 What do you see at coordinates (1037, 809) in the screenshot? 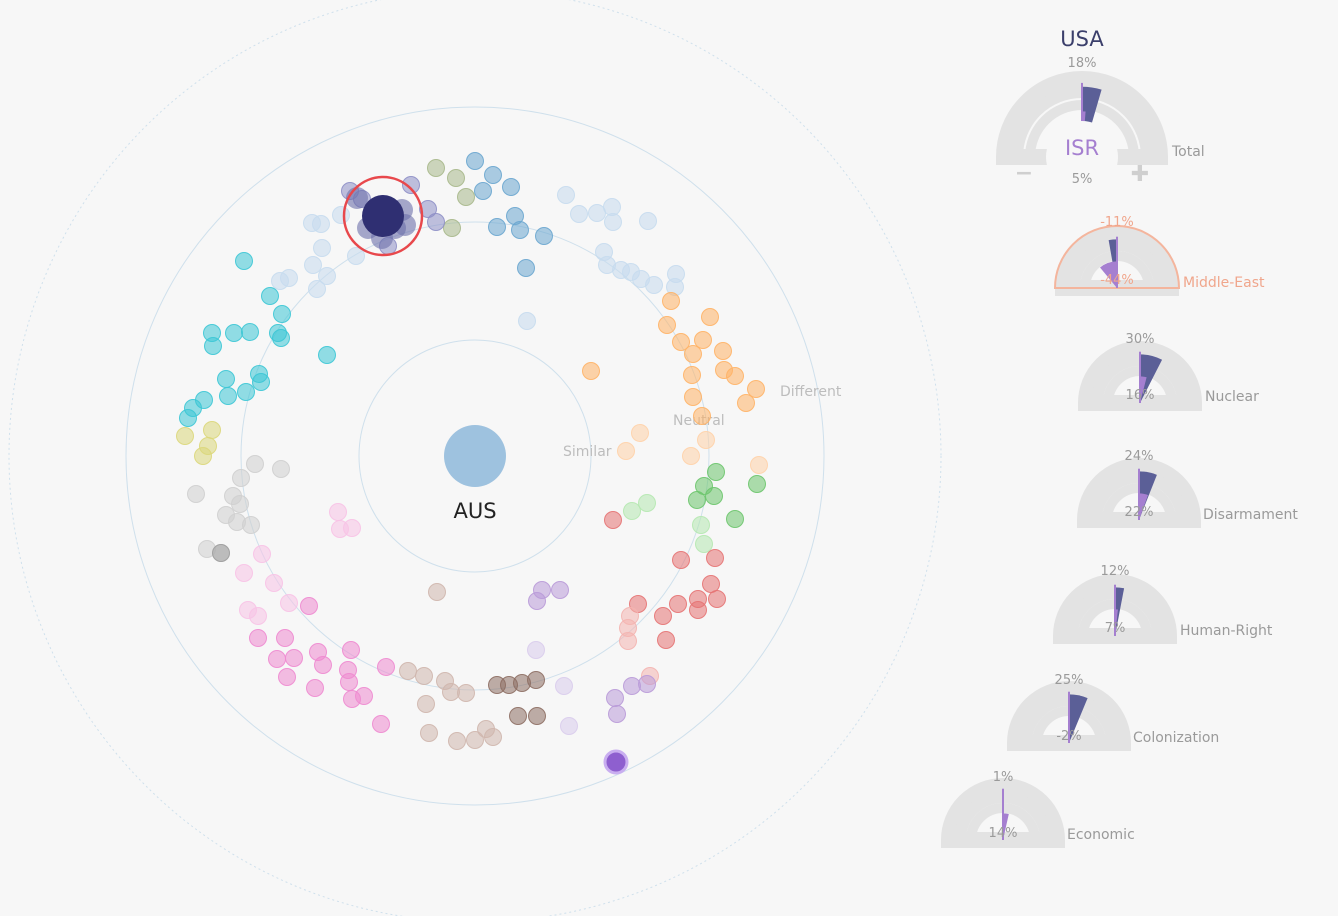
I see `gauge-economic: 1% 14% Economic` at bounding box center [1037, 809].